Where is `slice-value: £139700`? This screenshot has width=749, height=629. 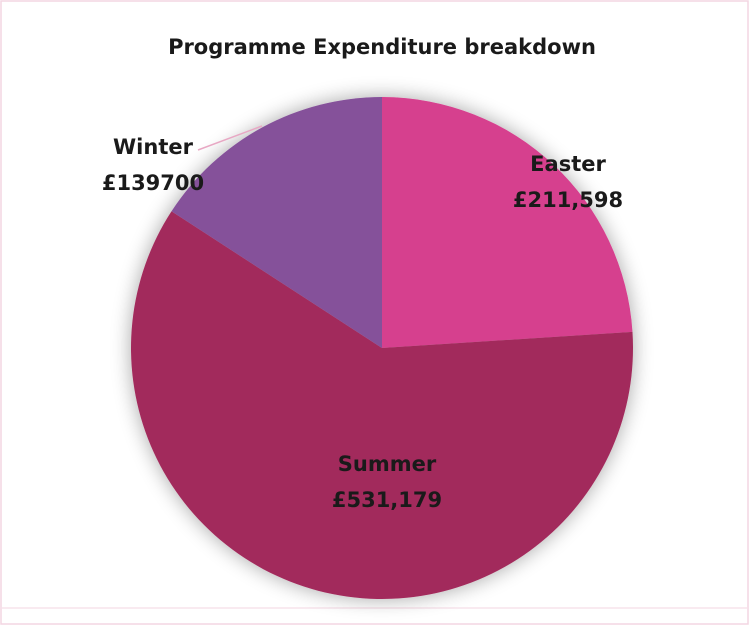 slice-value: £139700 is located at coordinates (153, 183).